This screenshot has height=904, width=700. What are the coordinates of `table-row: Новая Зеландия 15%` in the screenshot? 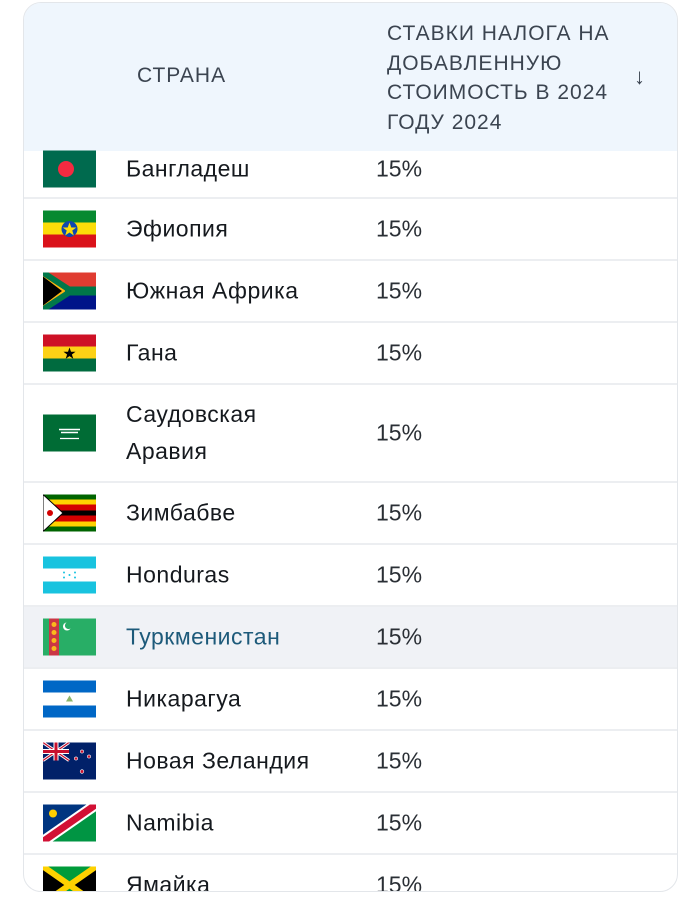 It's located at (350, 762).